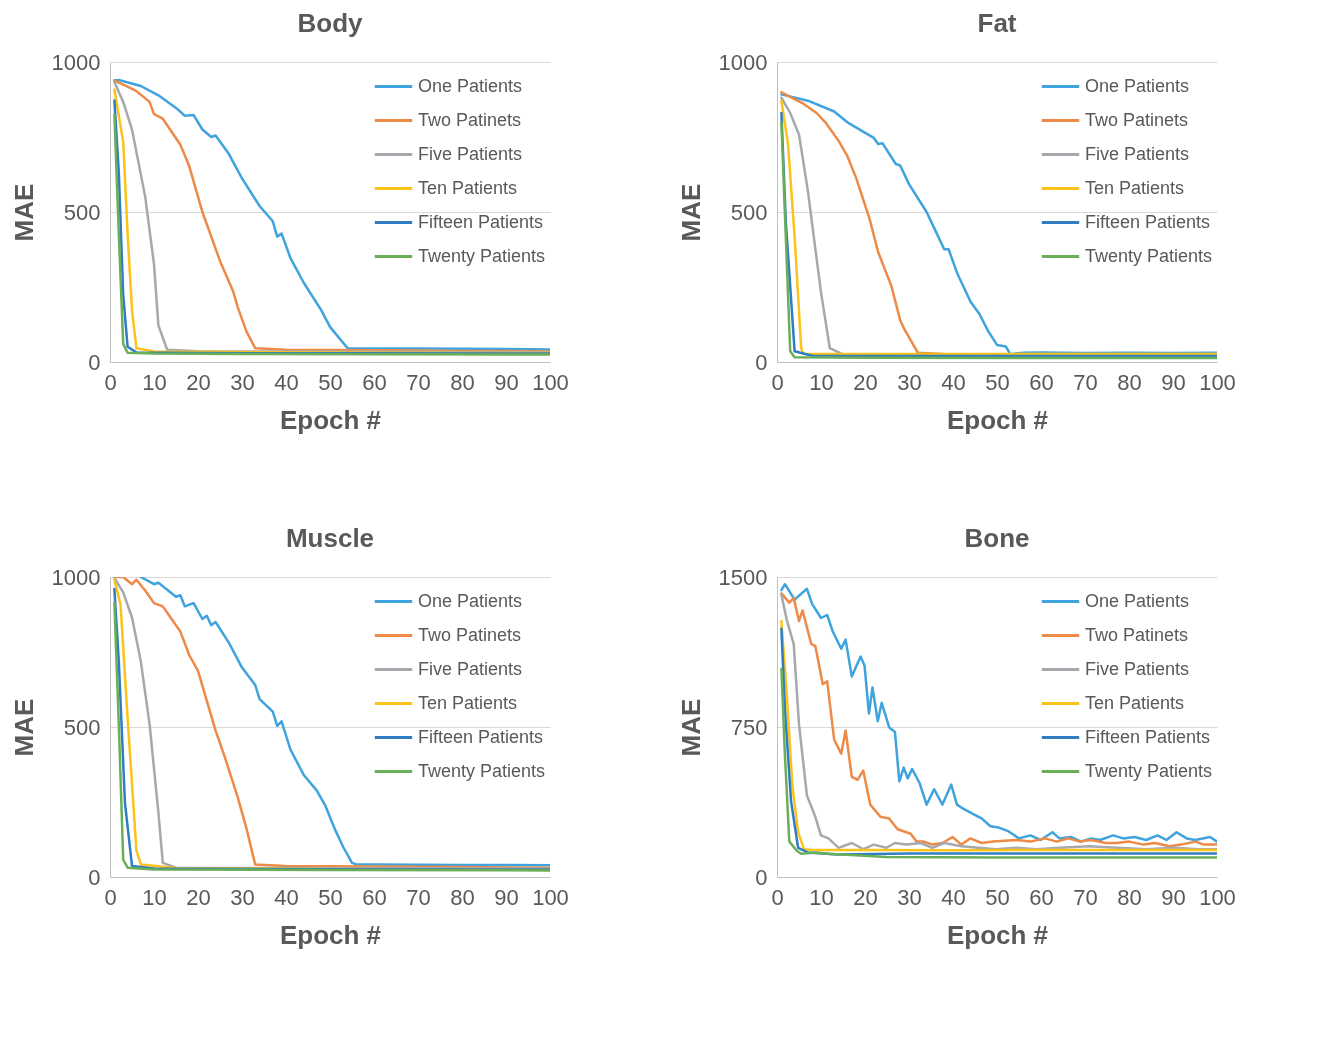 Image resolution: width=1335 pixels, height=1037 pixels. I want to click on chart-title: Bone, so click(997, 538).